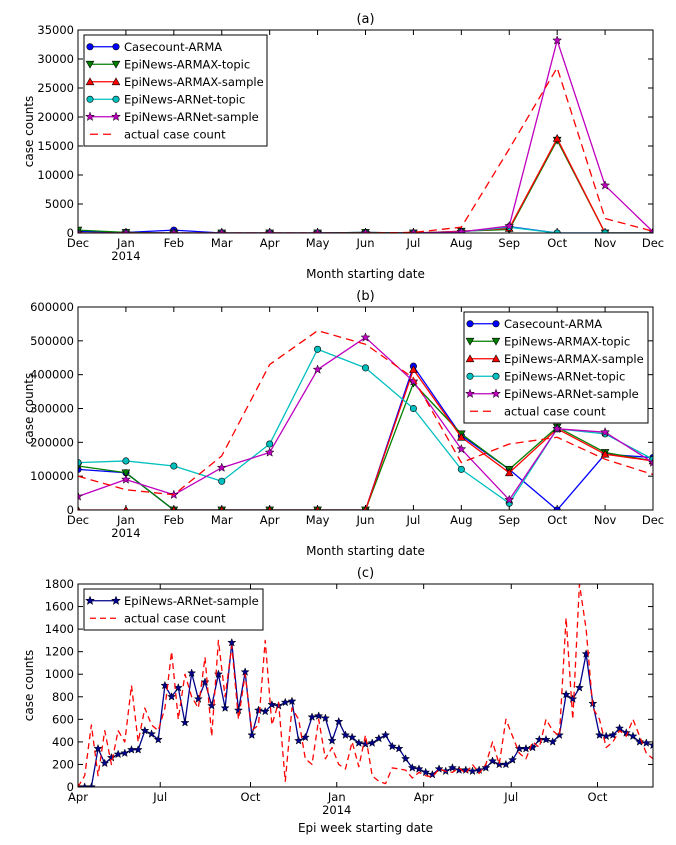  Describe the element at coordinates (55, 59) in the screenshot. I see `y-tick-label: 30000` at that location.